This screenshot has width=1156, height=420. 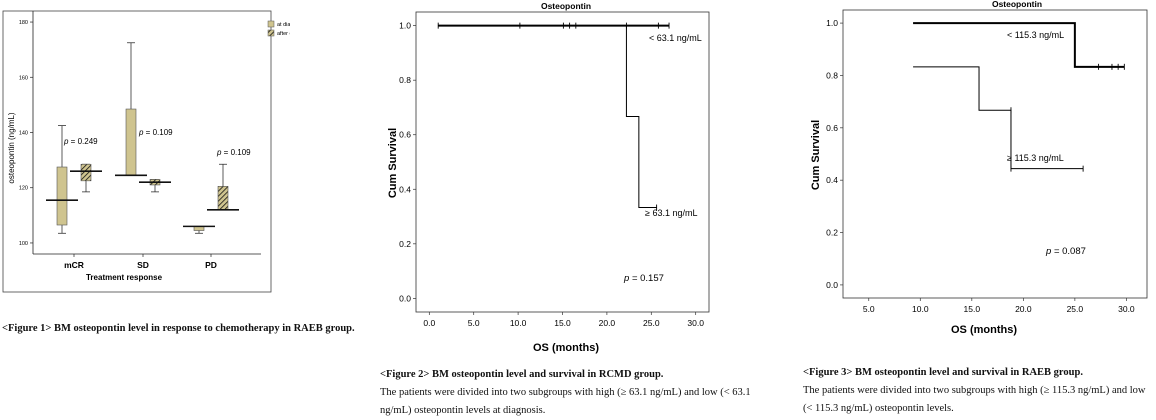 What do you see at coordinates (23, 244) in the screenshot?
I see `y-tick-label: 100` at bounding box center [23, 244].